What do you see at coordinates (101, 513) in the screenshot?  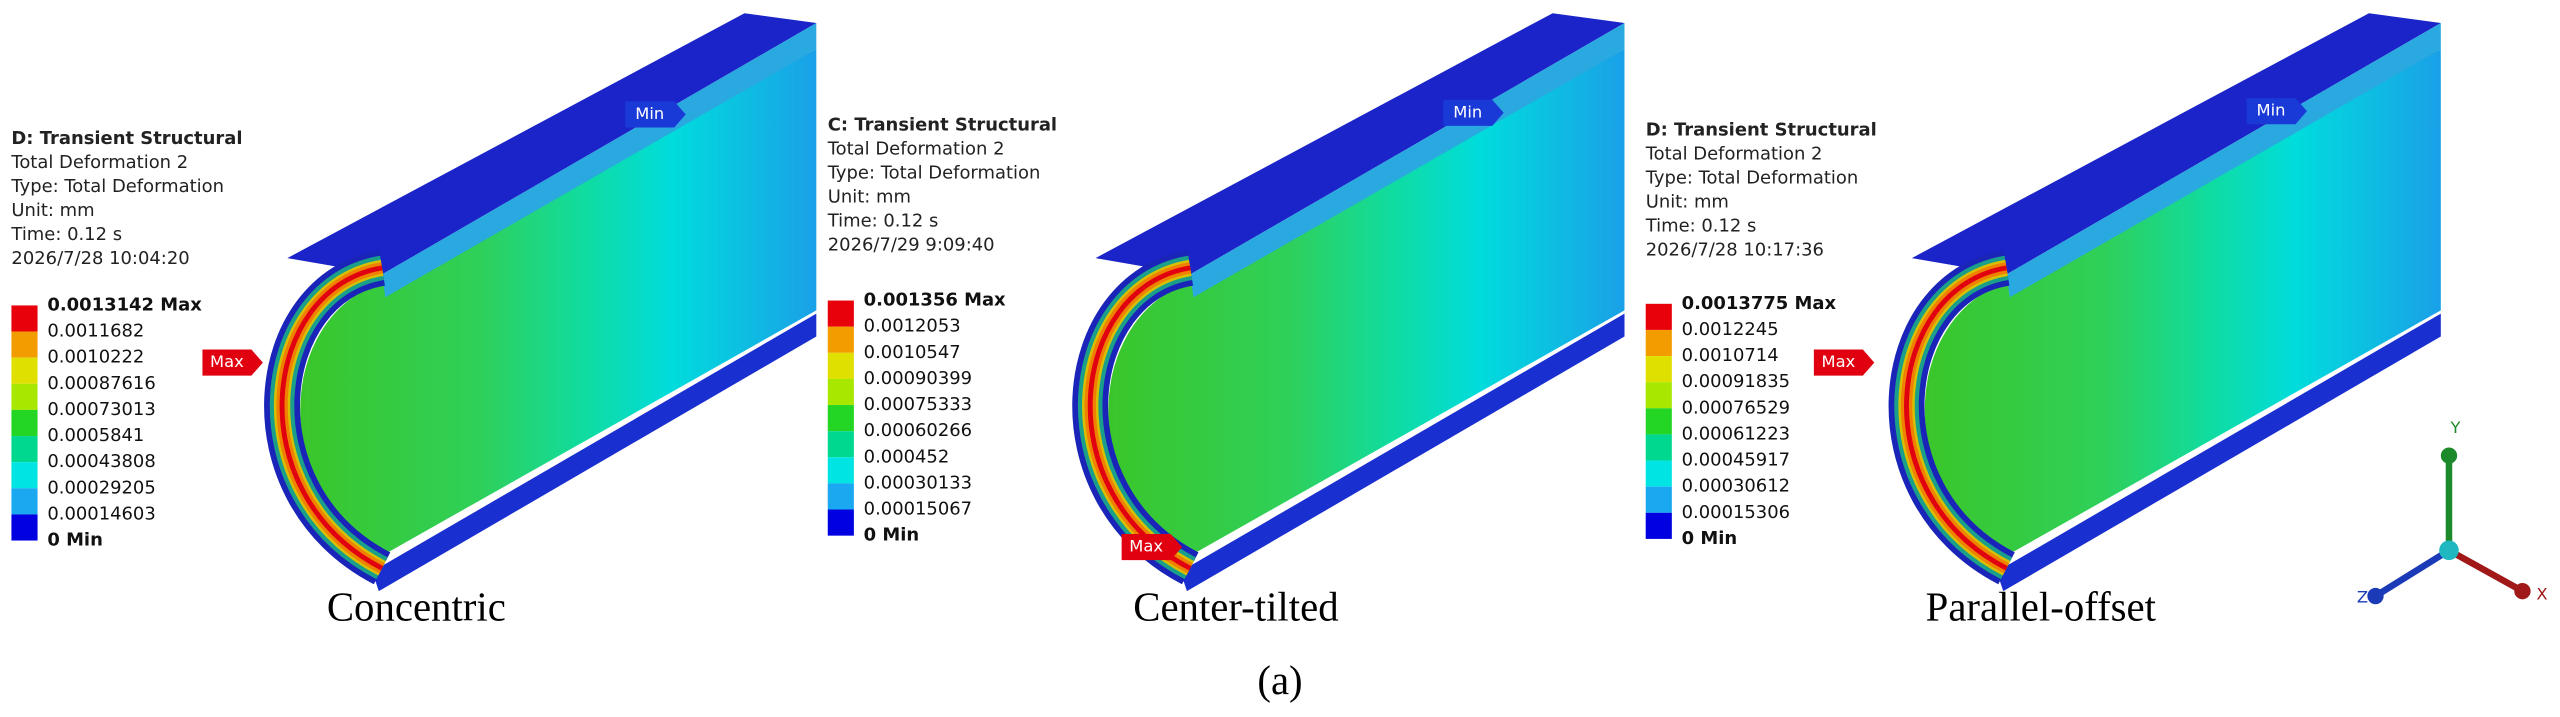 I see `legend-label: 0.00014603` at bounding box center [101, 513].